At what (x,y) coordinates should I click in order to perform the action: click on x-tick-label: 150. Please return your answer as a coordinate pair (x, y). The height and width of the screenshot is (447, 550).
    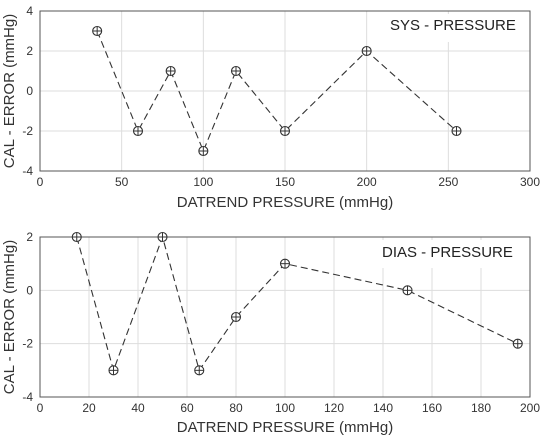
    Looking at the image, I should click on (285, 182).